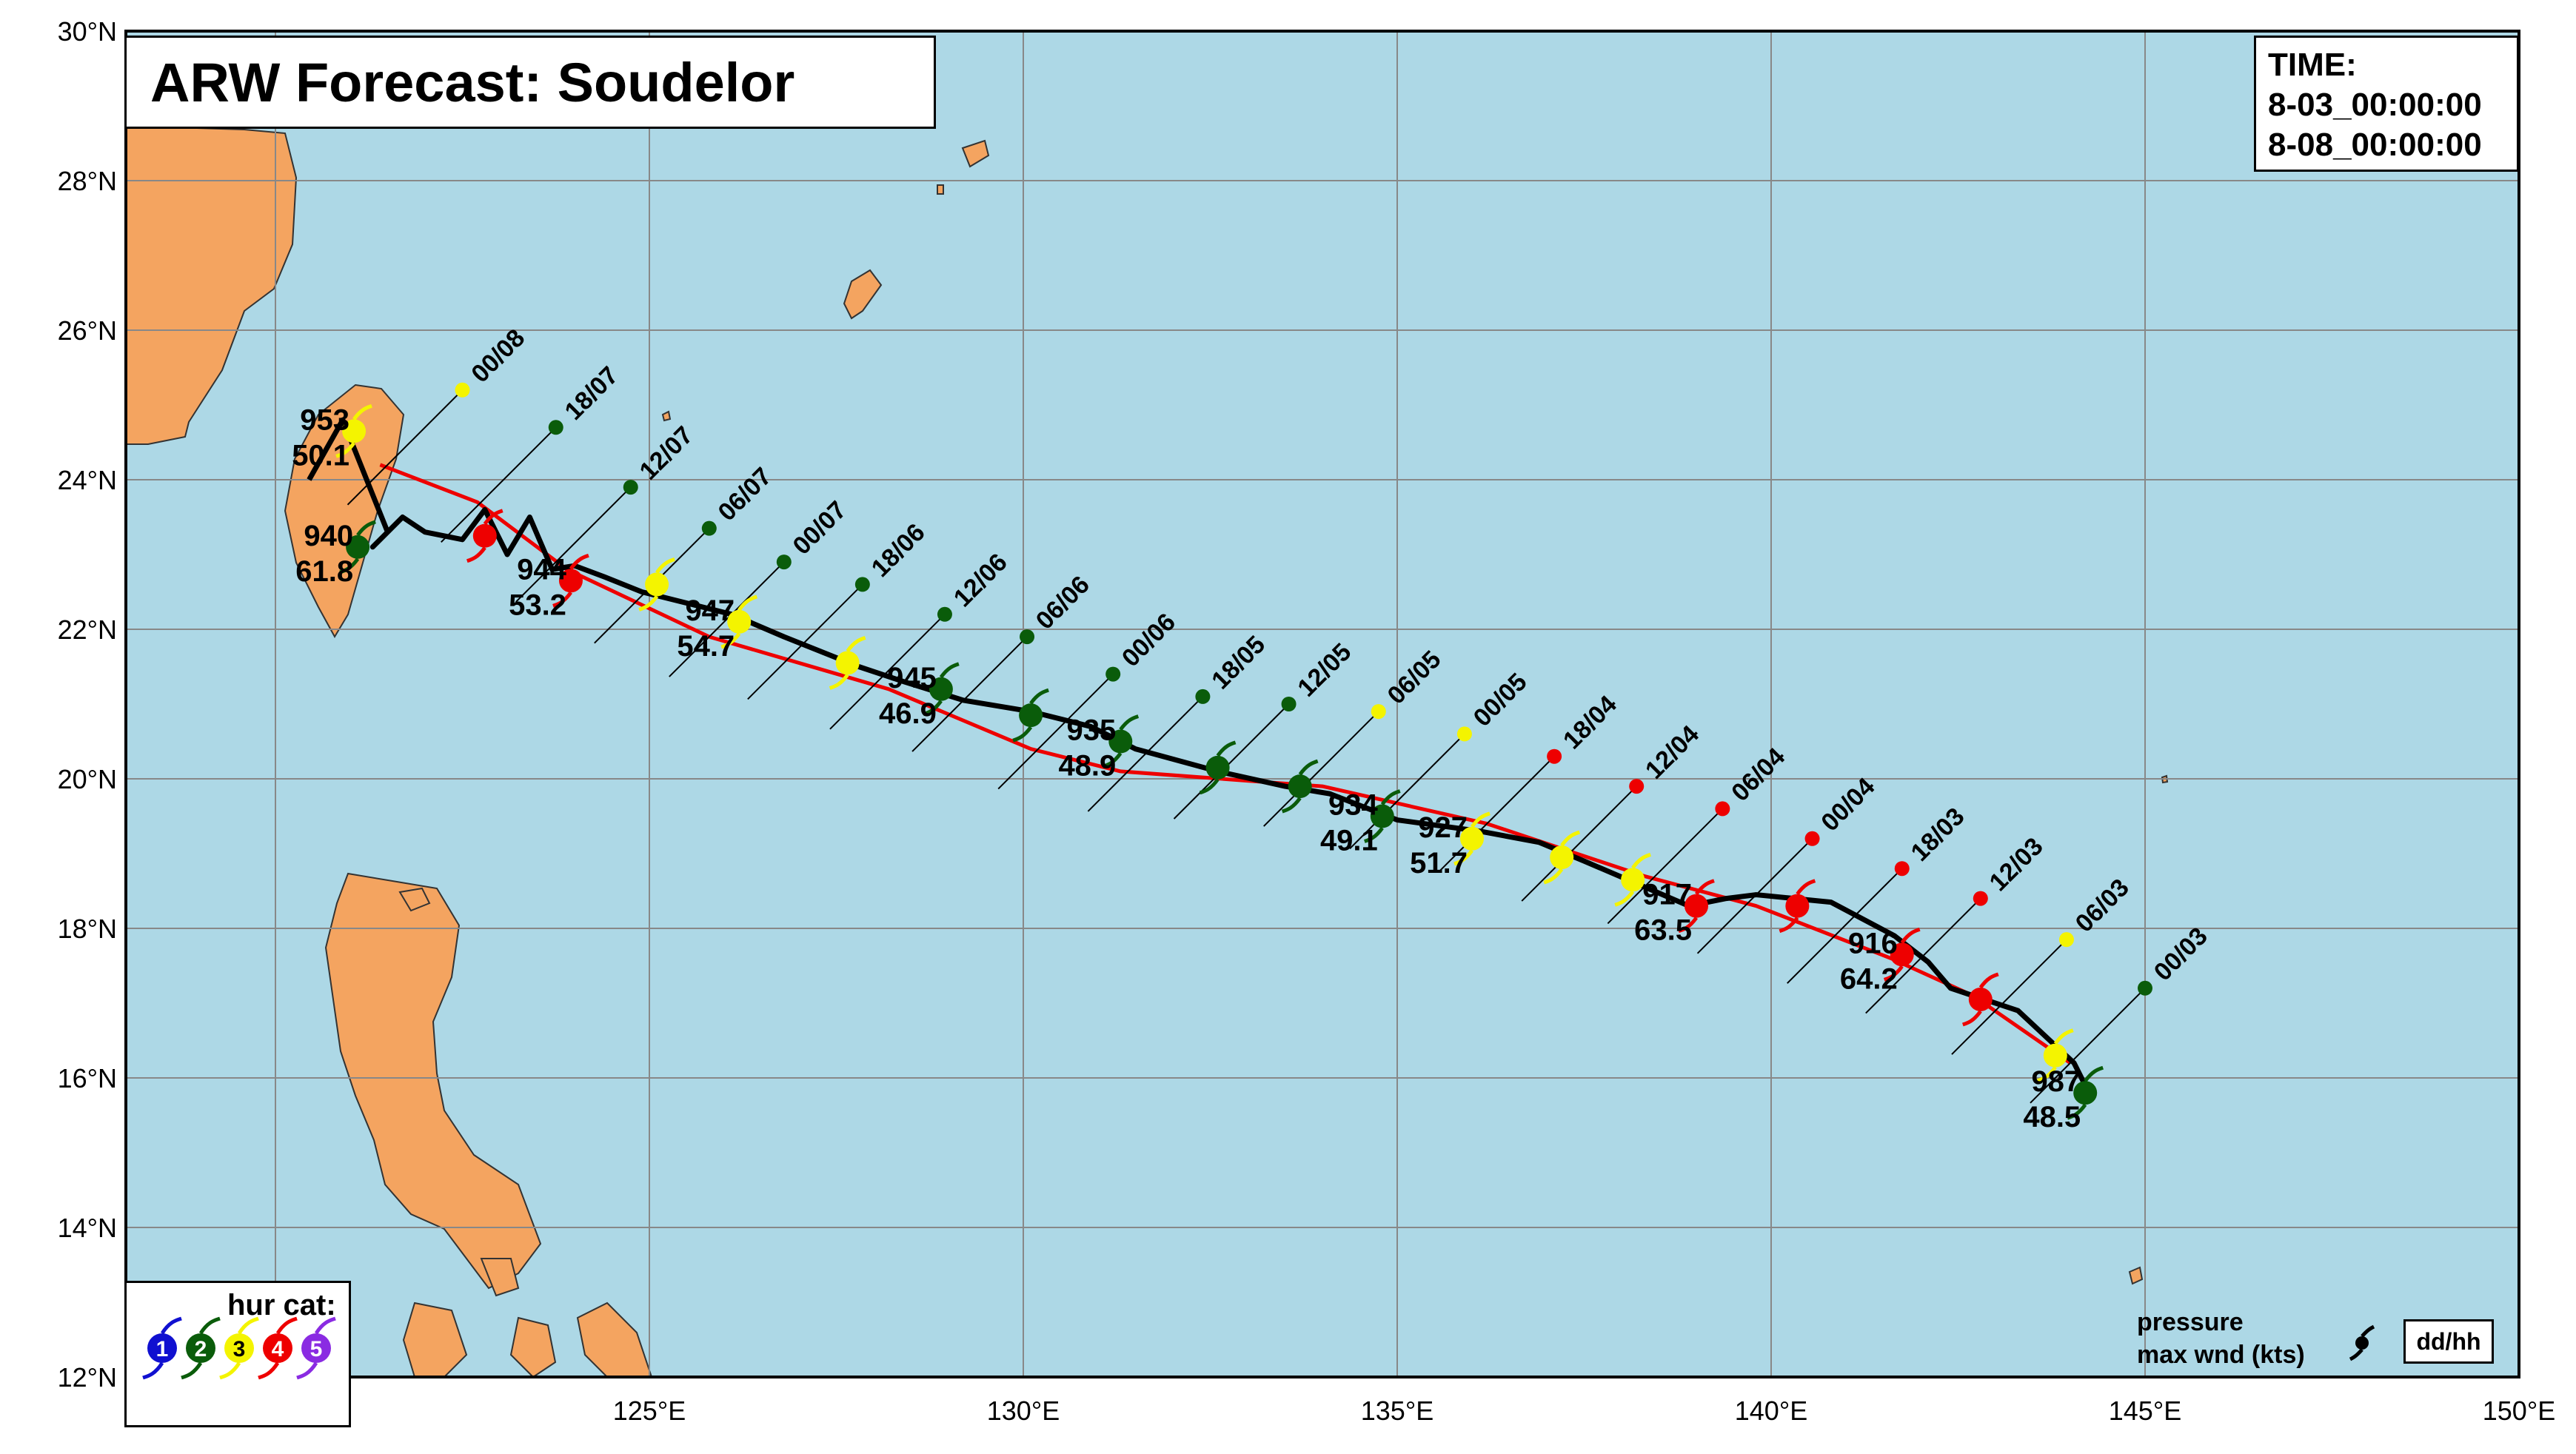  I want to click on wind-label: 54.7, so click(706, 646).